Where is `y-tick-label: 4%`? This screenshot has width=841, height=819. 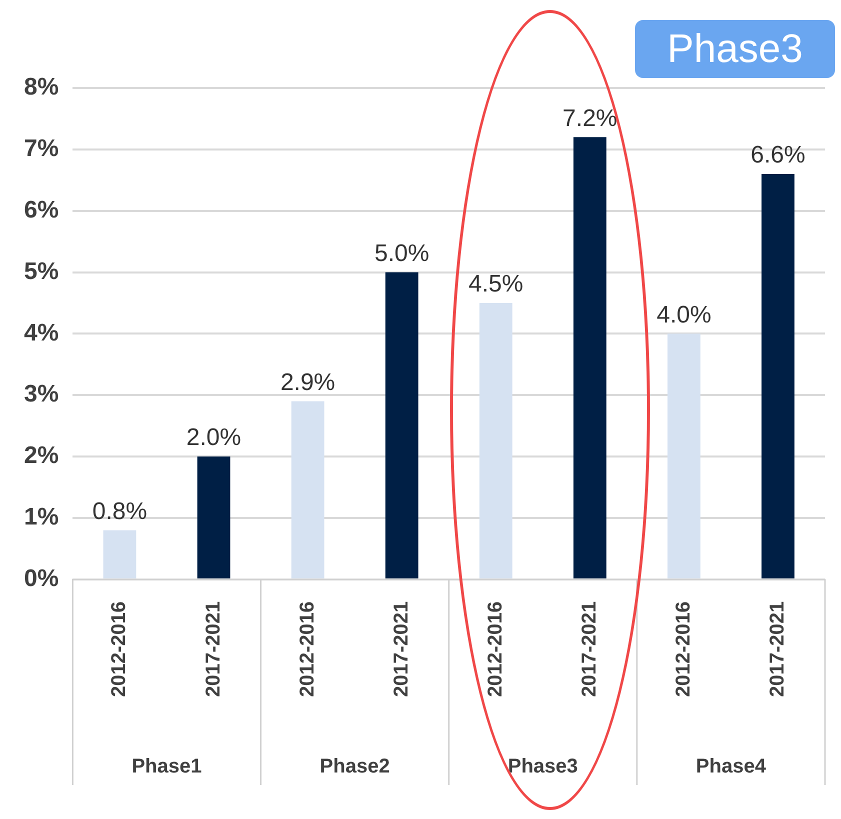 y-tick-label: 4% is located at coordinates (41, 332).